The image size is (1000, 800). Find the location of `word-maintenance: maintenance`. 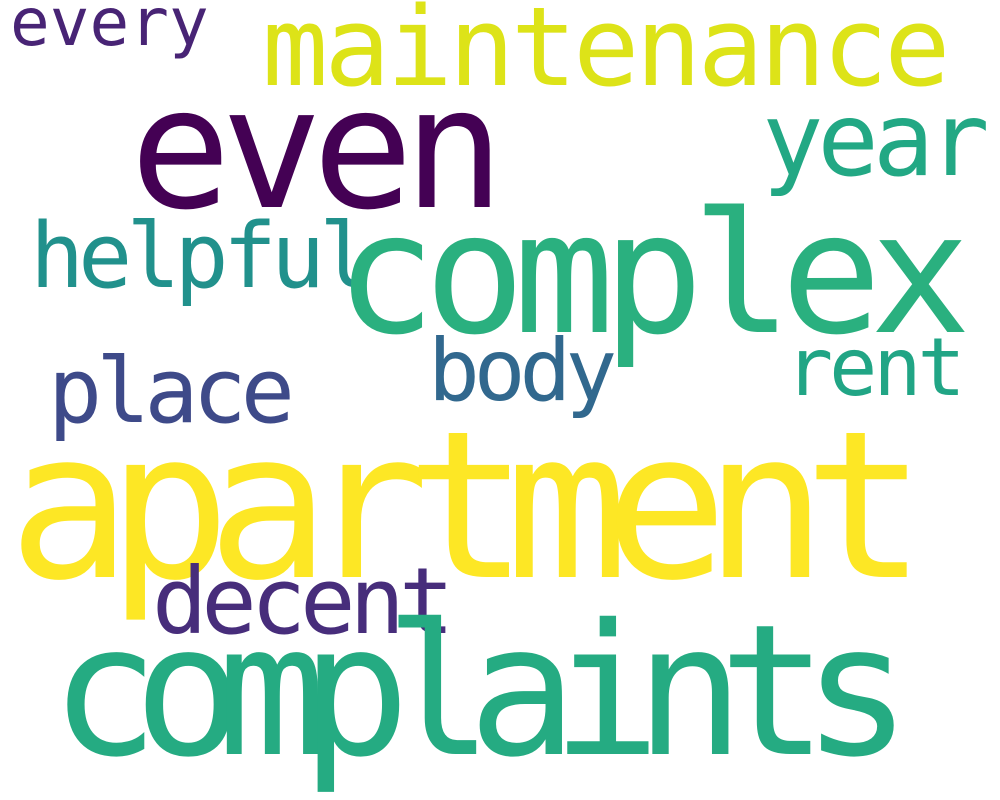

word-maintenance: maintenance is located at coordinates (606, 55).